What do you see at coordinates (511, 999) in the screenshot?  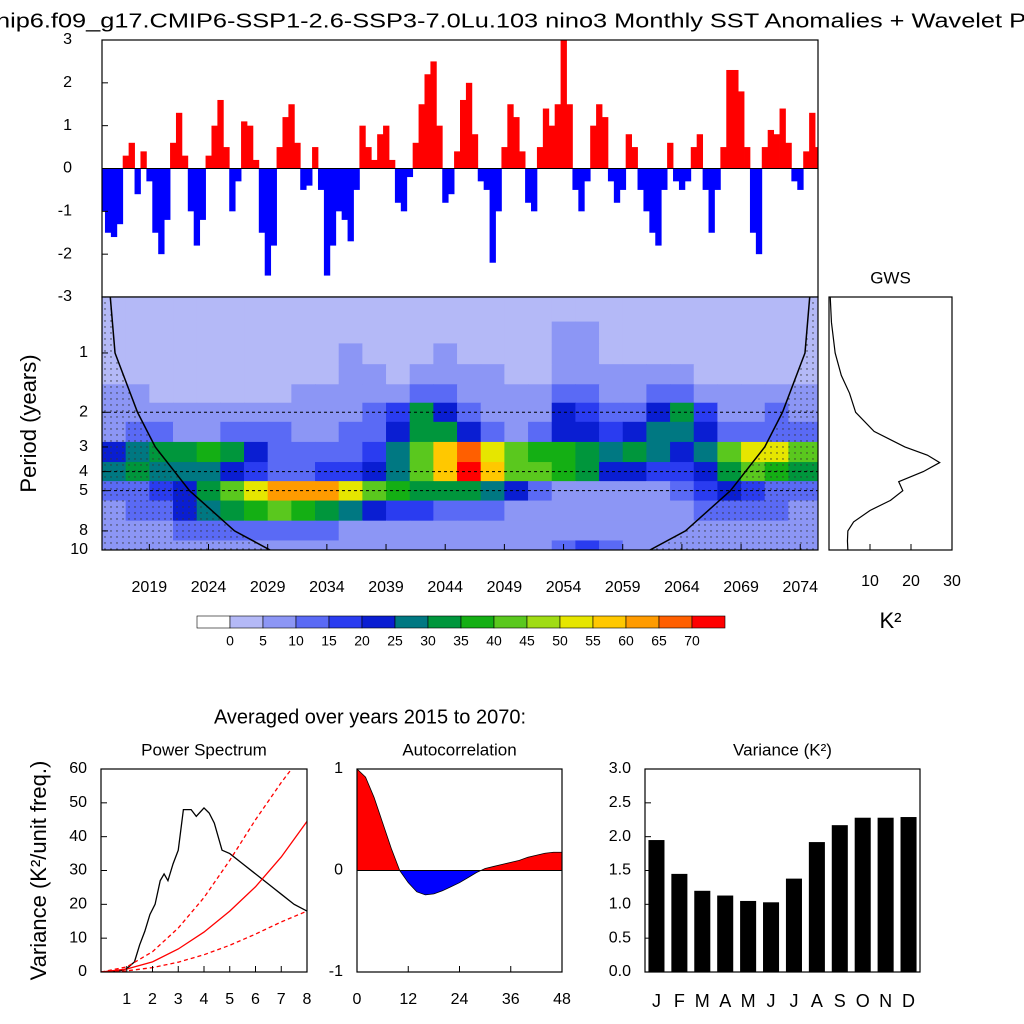 I see `x-tick-label: 36` at bounding box center [511, 999].